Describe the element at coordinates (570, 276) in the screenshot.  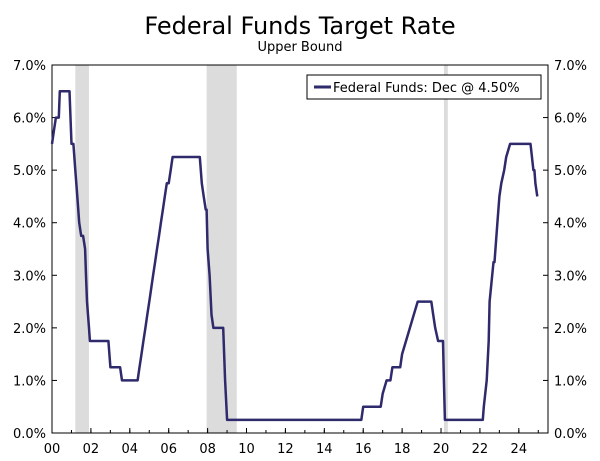
I see `y-tick-label-right: 3.0%` at that location.